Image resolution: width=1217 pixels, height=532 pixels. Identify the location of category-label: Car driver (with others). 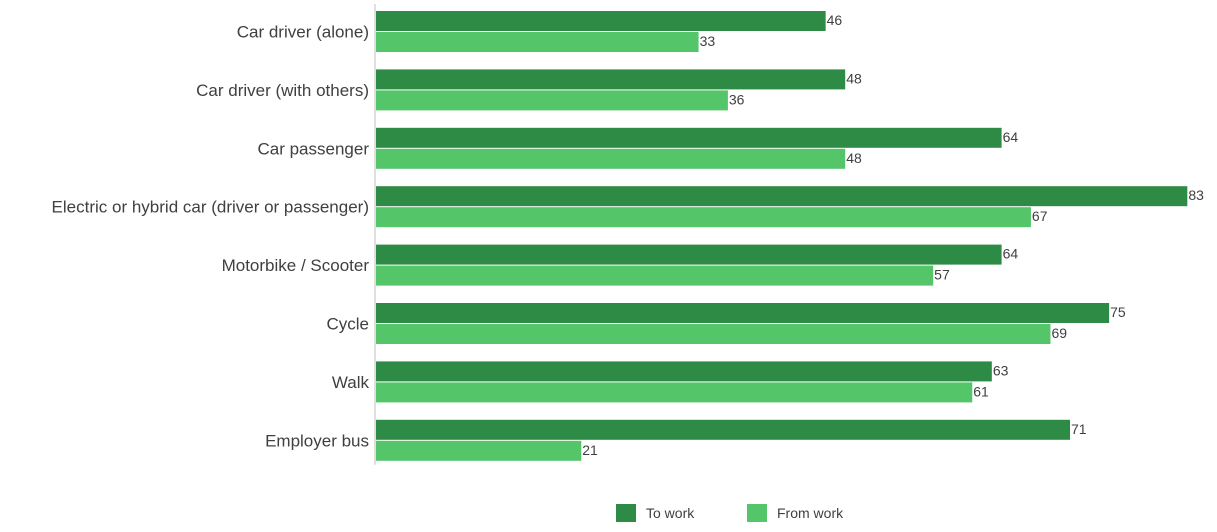
(282, 90).